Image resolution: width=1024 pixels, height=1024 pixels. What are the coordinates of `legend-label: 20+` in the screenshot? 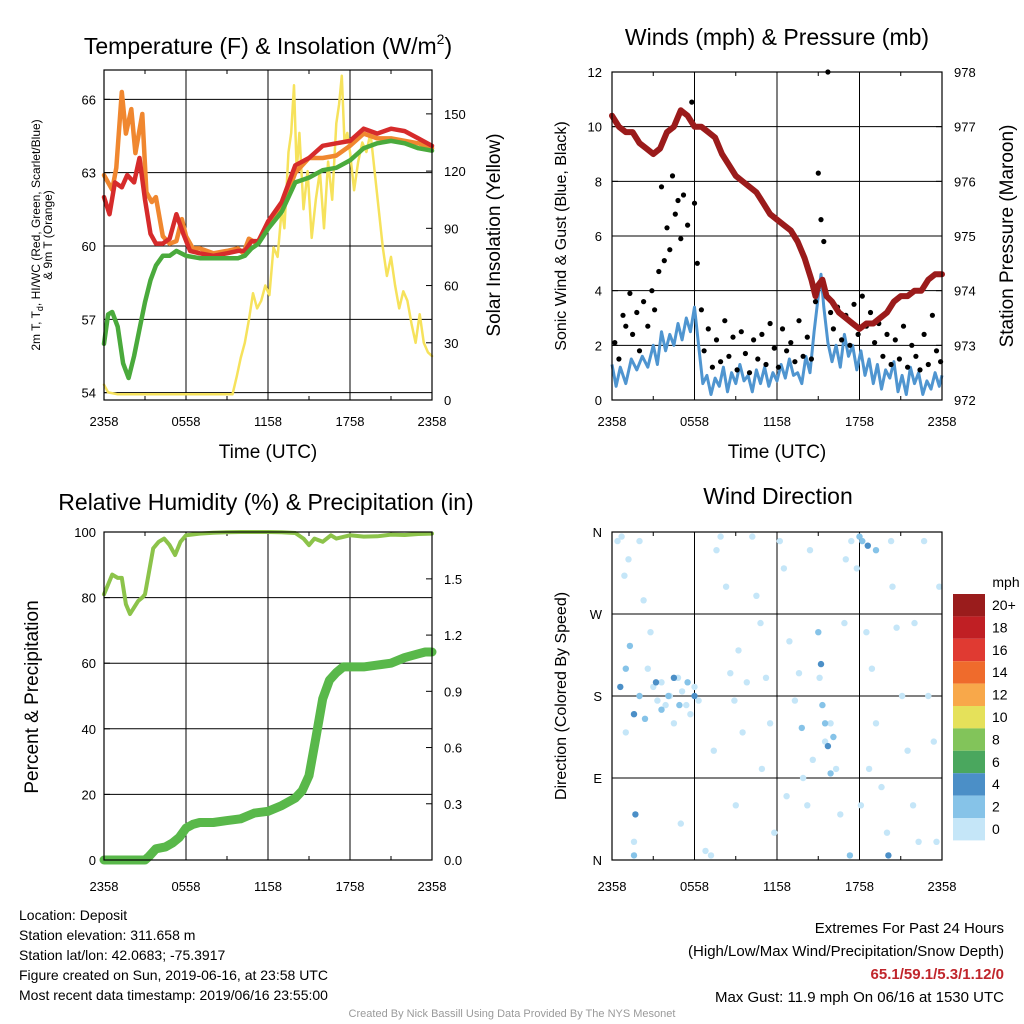 It's located at (1004, 605).